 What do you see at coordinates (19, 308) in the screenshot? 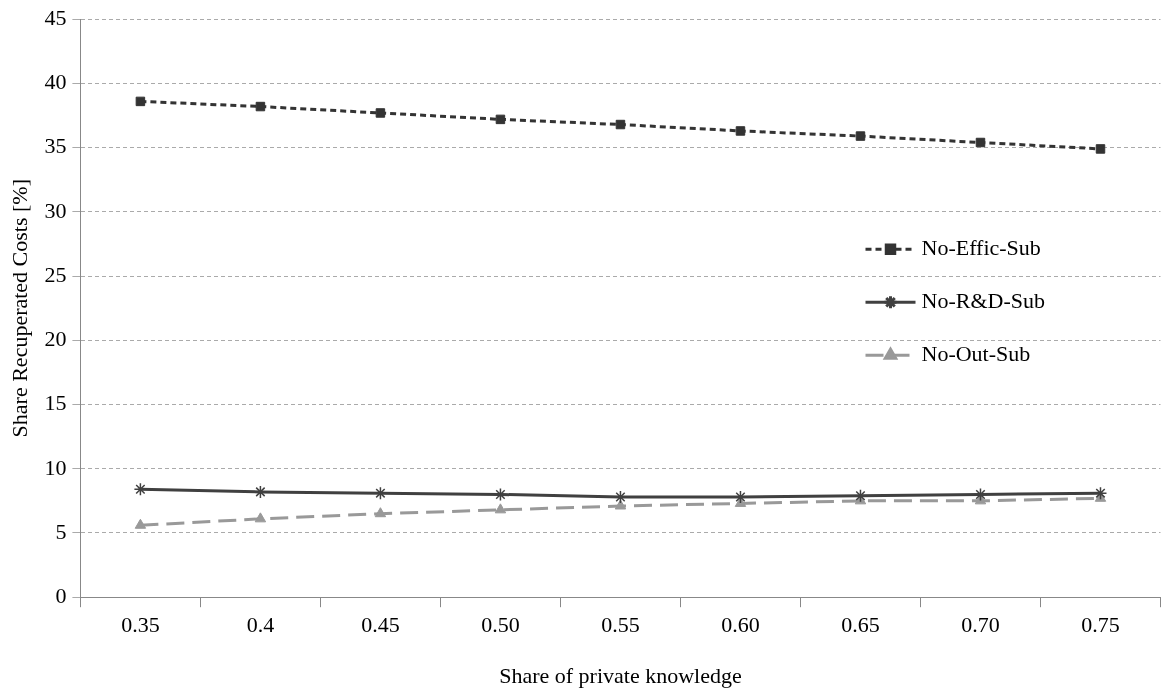
I see `y-axis-title: Share Recuperated Costs [%]` at bounding box center [19, 308].